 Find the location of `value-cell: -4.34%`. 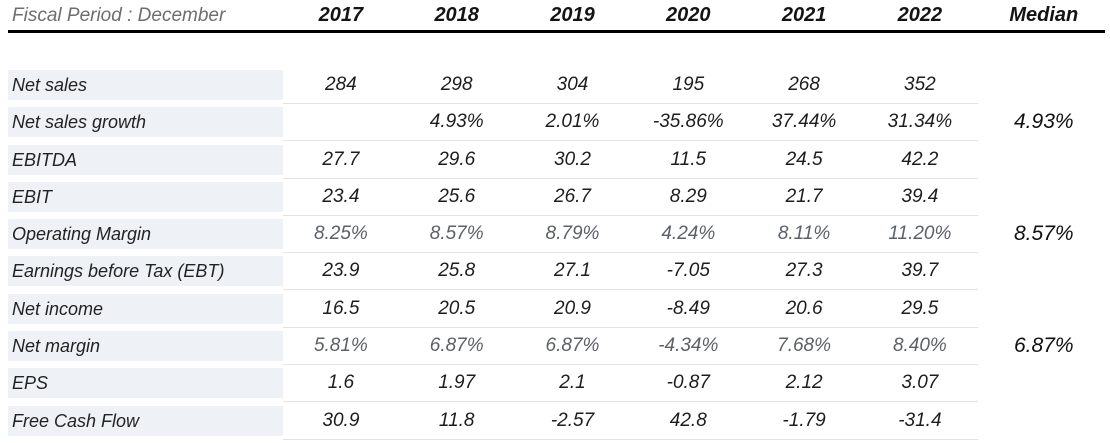

value-cell: -4.34% is located at coordinates (688, 346).